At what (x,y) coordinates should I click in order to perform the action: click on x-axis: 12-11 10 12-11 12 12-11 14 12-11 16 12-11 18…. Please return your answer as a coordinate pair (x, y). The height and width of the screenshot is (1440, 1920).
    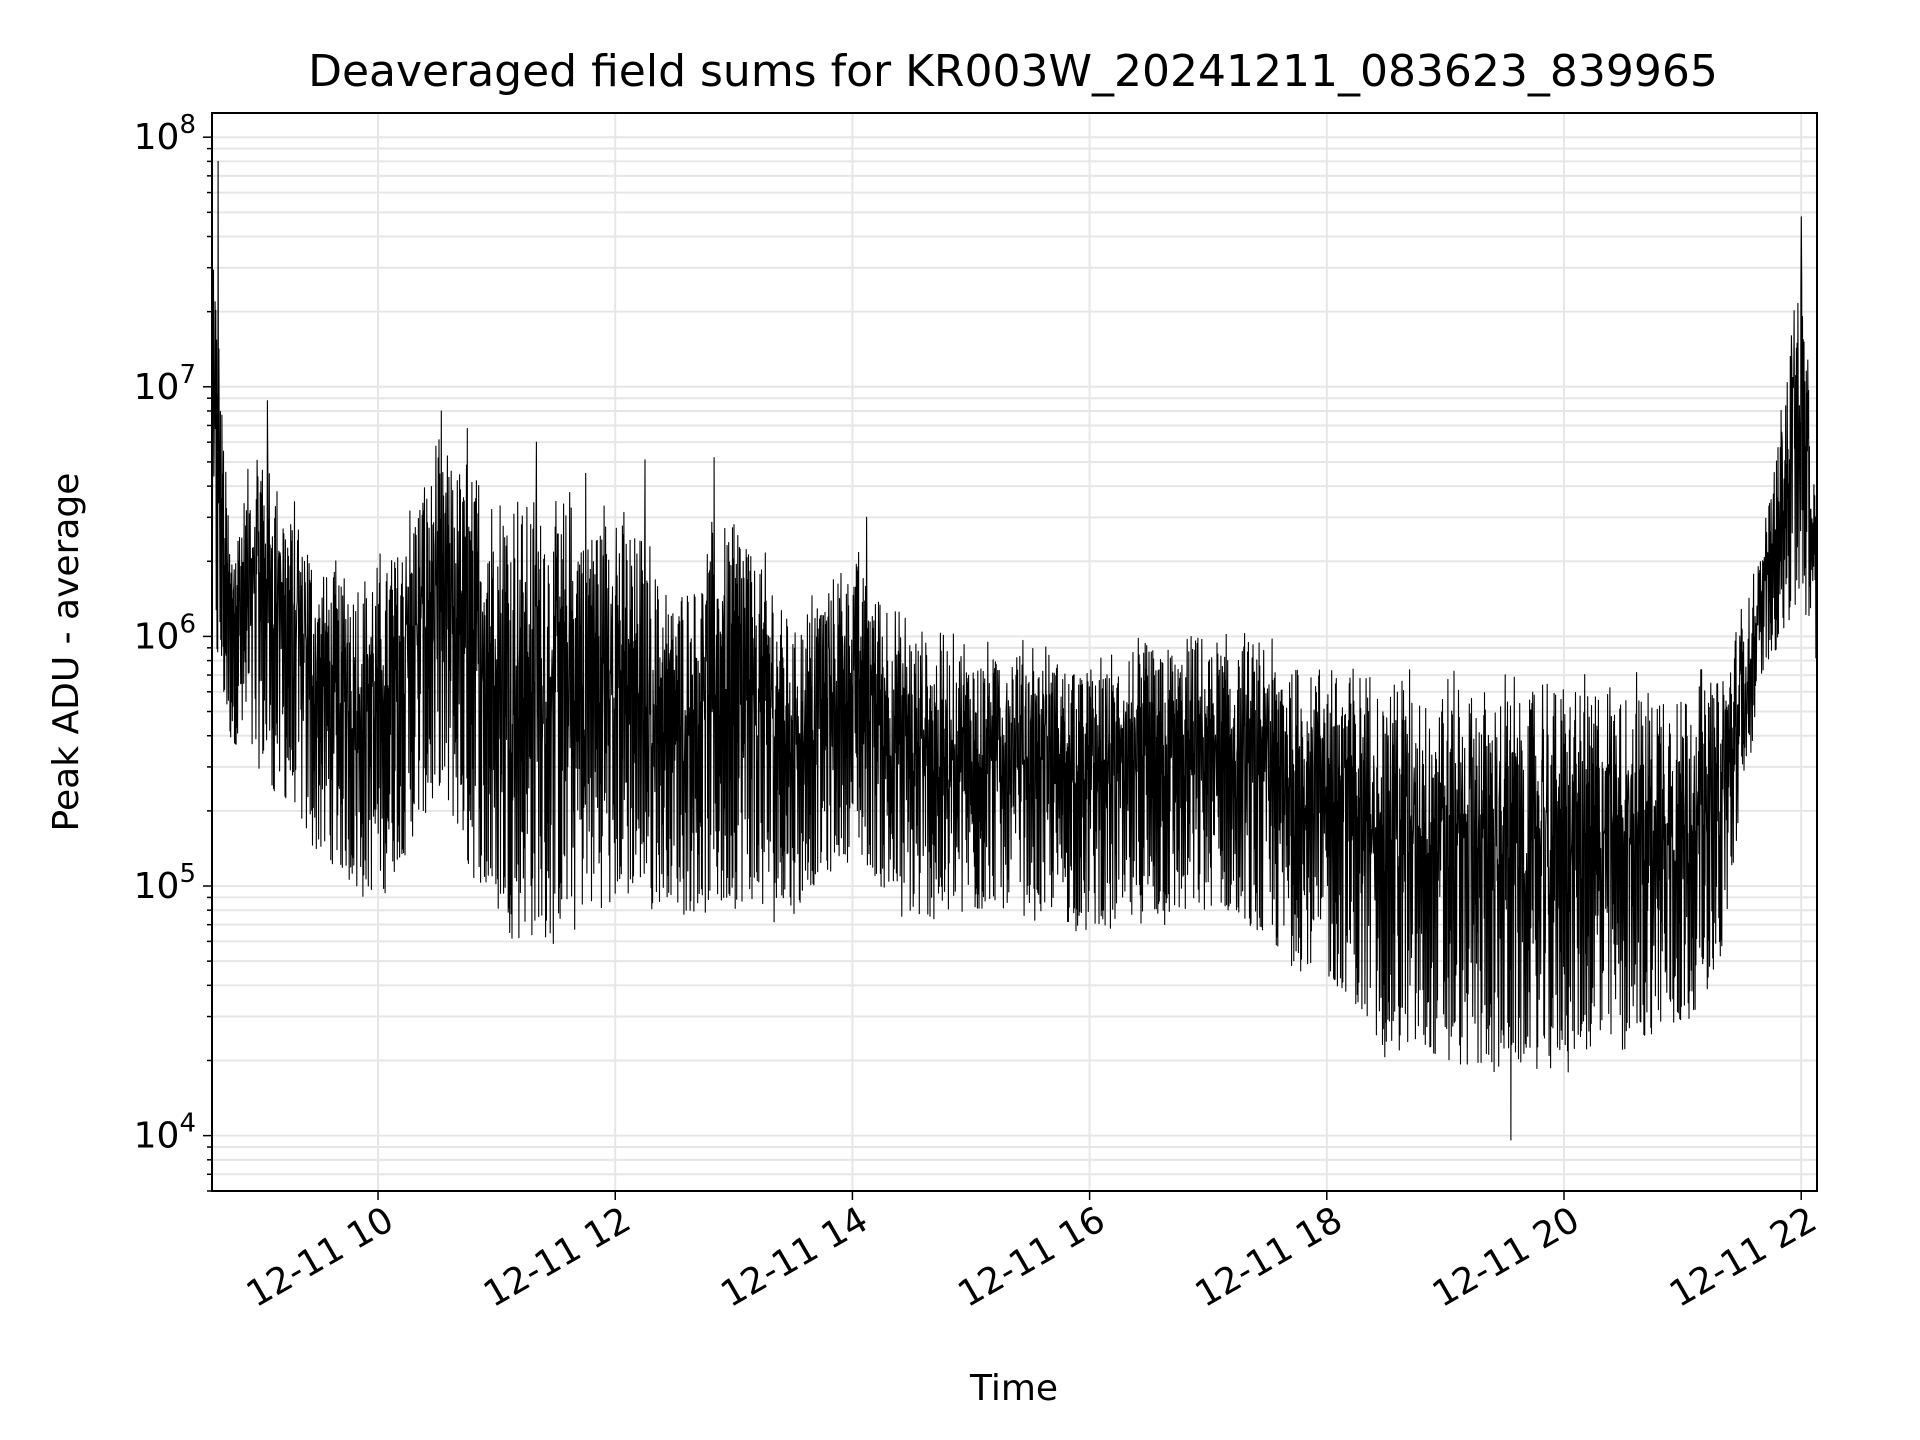
    Looking at the image, I should click on (1032, 1253).